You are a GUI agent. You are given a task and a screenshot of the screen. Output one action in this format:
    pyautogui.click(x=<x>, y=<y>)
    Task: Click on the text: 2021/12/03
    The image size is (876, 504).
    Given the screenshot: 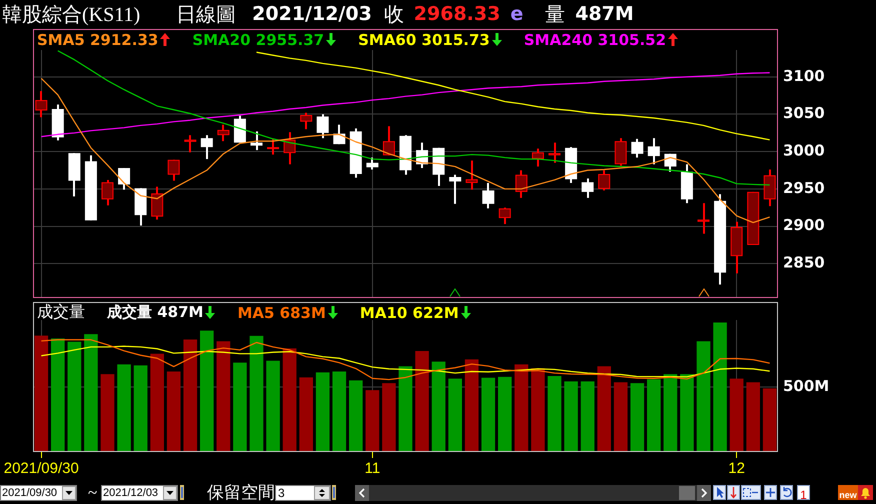 What is the action you would take?
    pyautogui.click(x=312, y=14)
    